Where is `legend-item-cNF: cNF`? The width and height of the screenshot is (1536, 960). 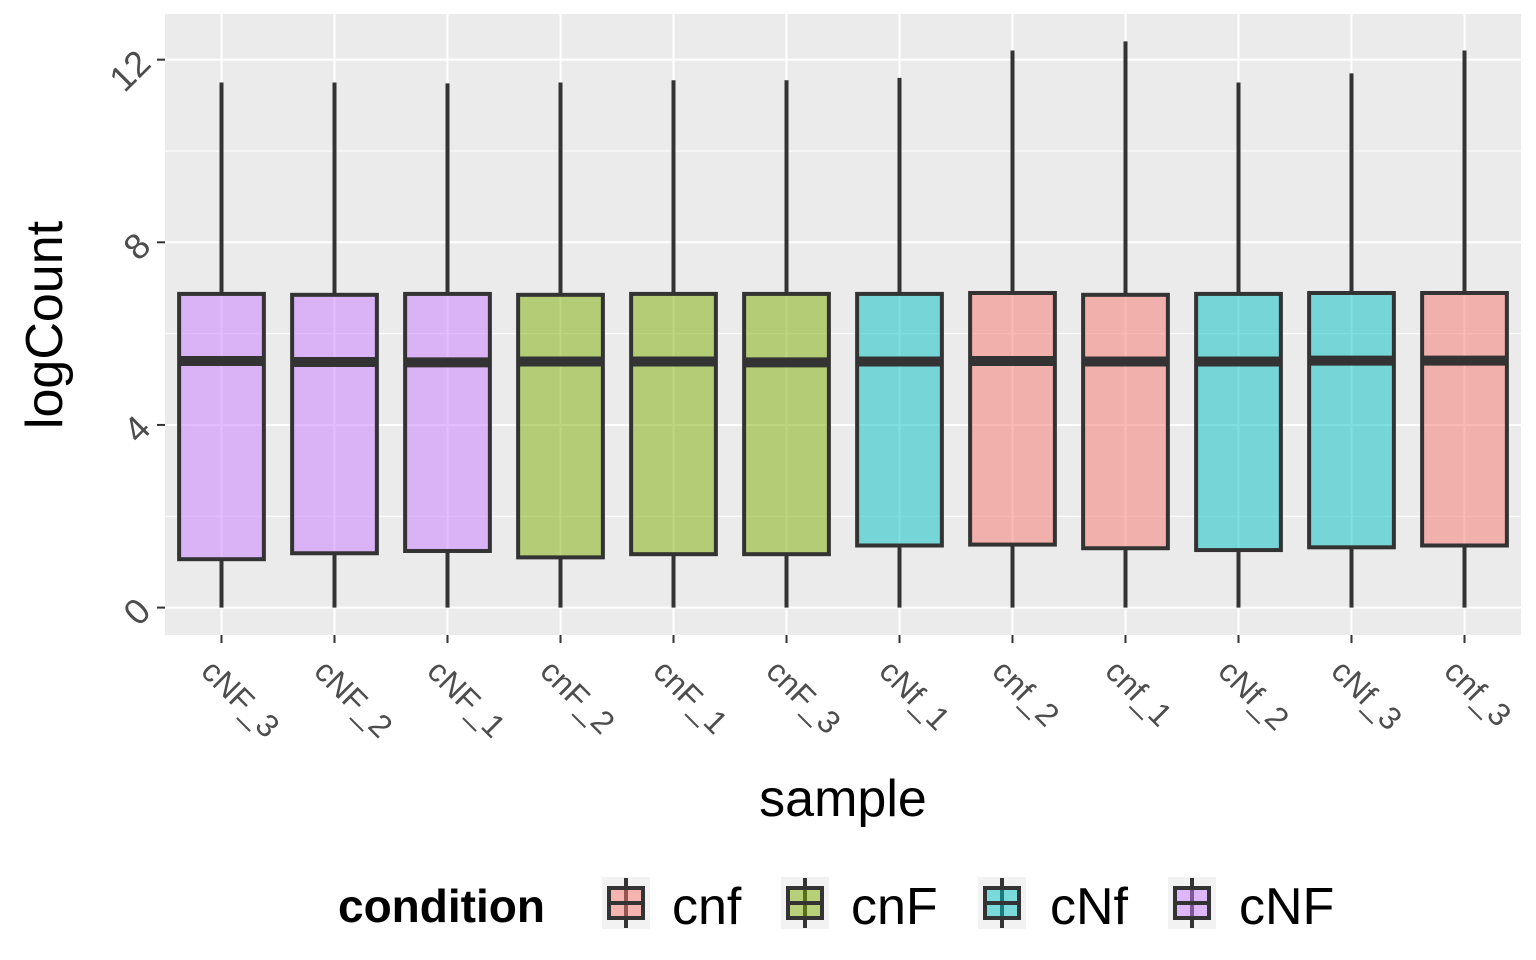 legend-item-cNF: cNF is located at coordinates (1251, 906).